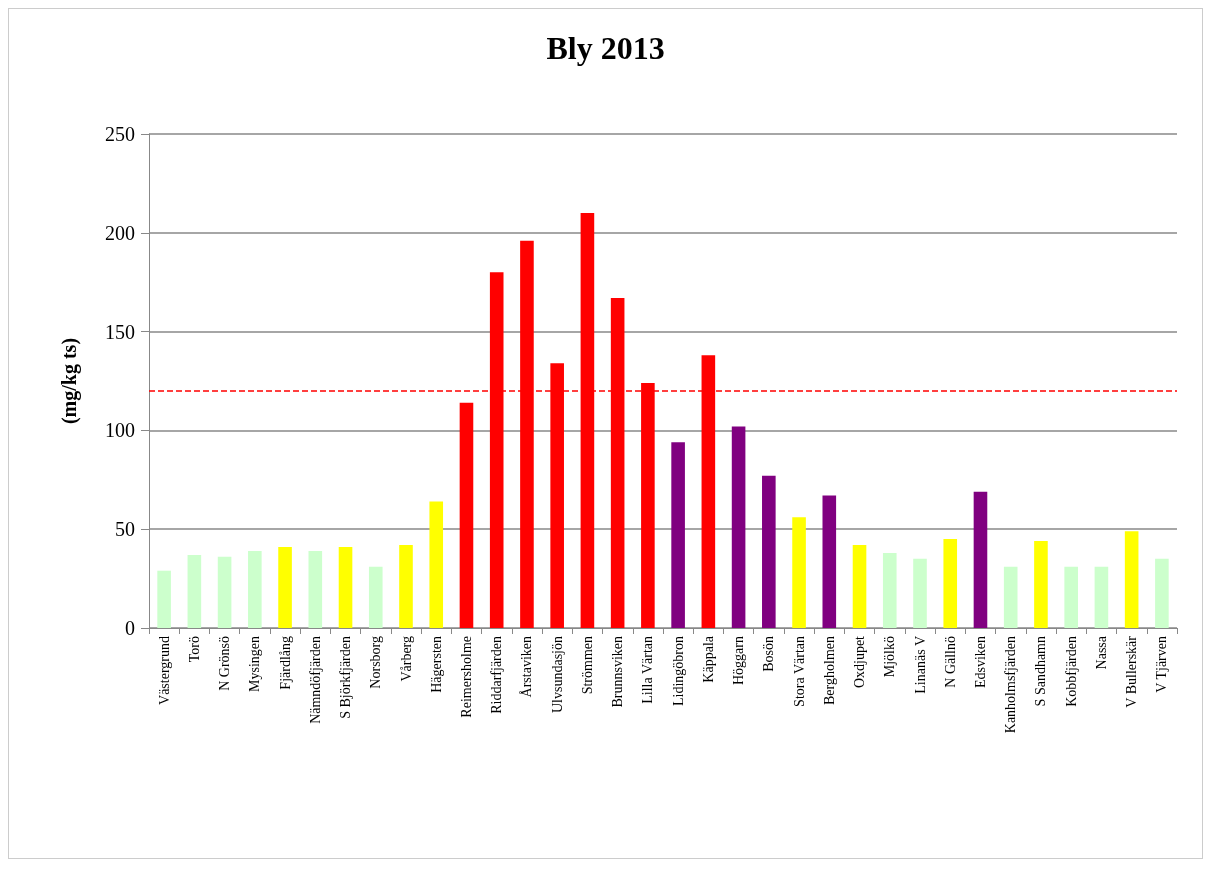 The width and height of the screenshot is (1213, 869). Describe the element at coordinates (1041, 671) in the screenshot. I see `x-tick-label: S Sandhamn` at that location.